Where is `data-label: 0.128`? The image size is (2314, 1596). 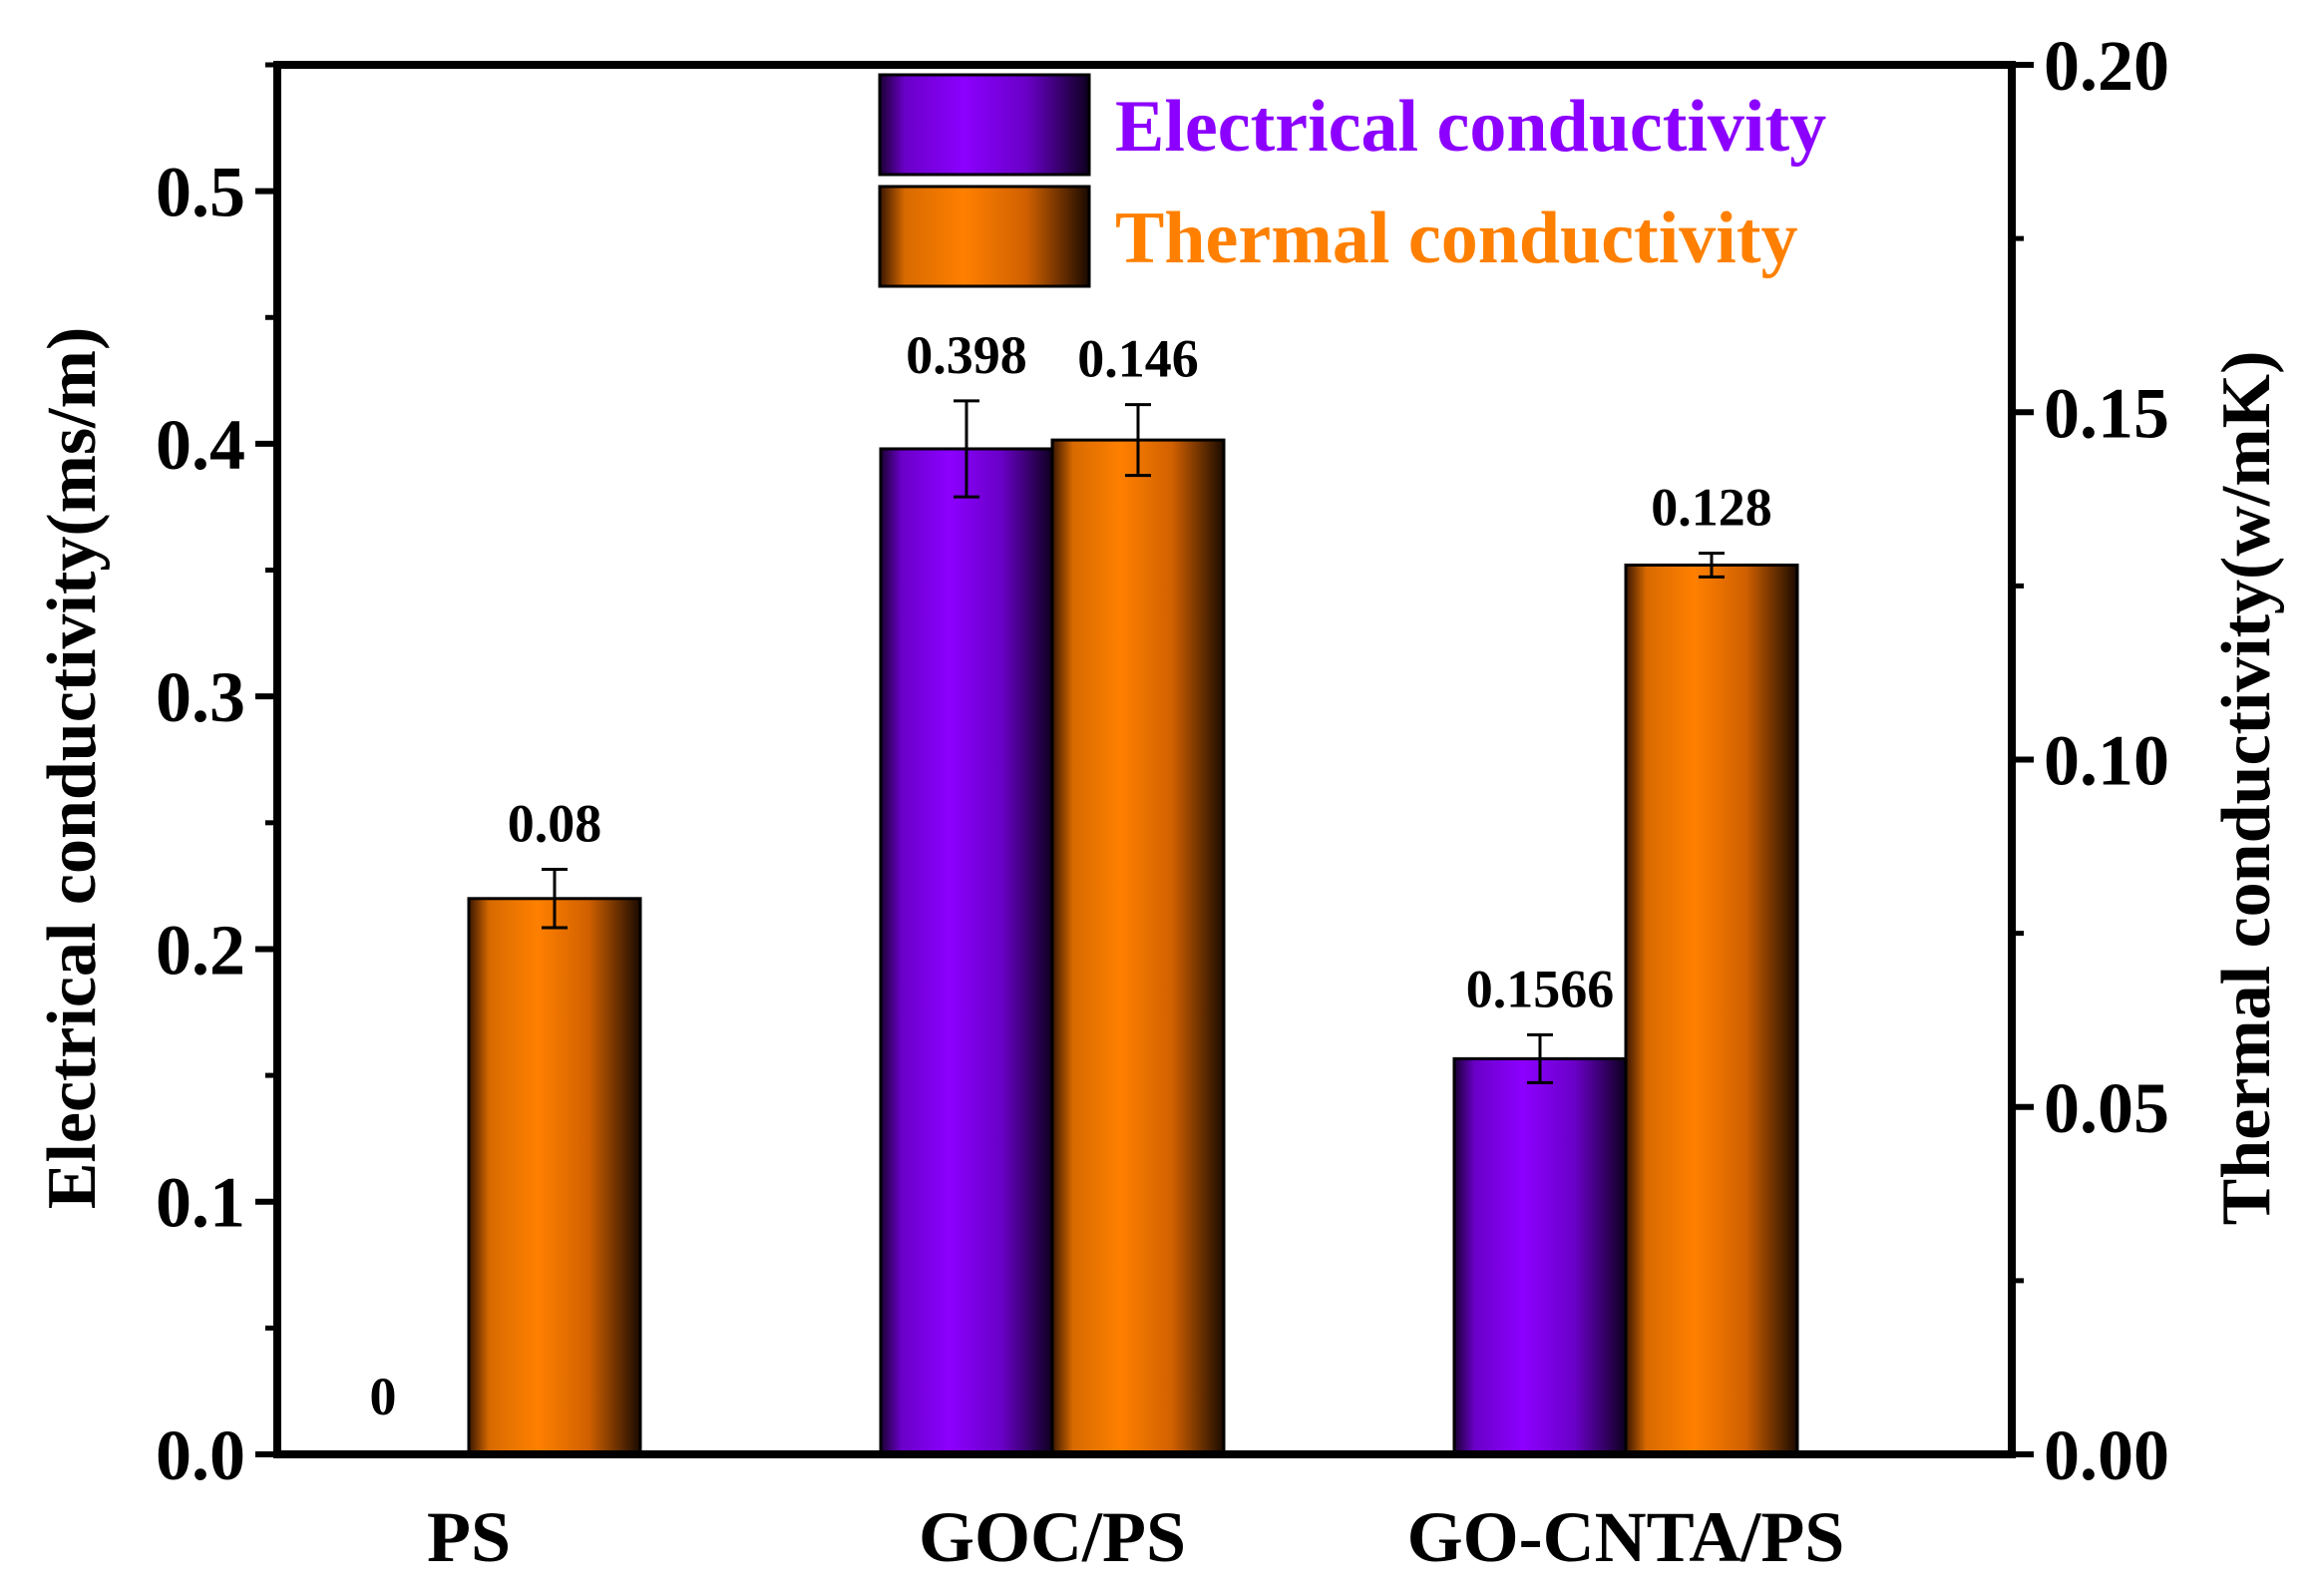
data-label: 0.128 is located at coordinates (1711, 508).